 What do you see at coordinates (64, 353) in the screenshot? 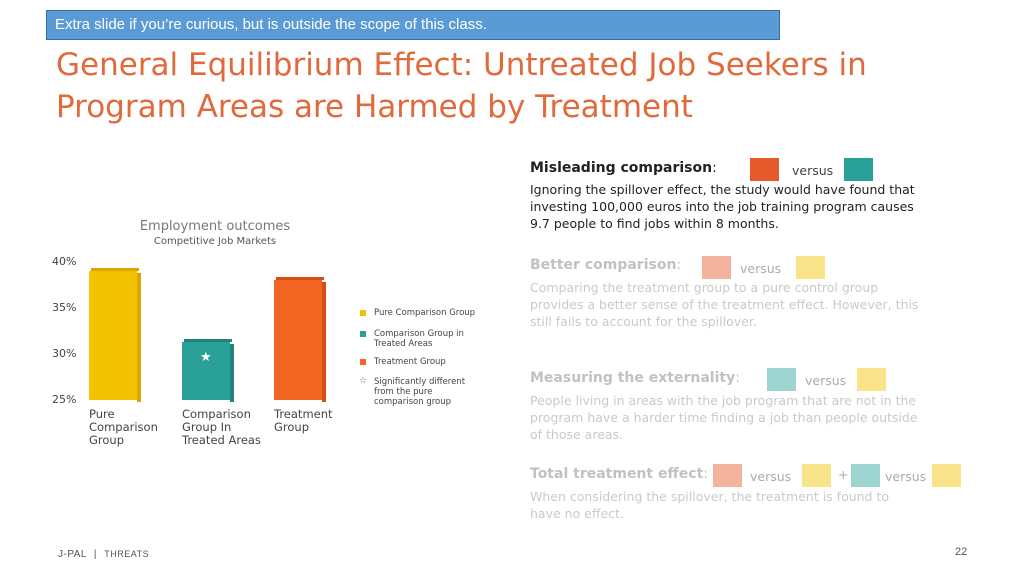
I see `y-tick-label: 30%` at bounding box center [64, 353].